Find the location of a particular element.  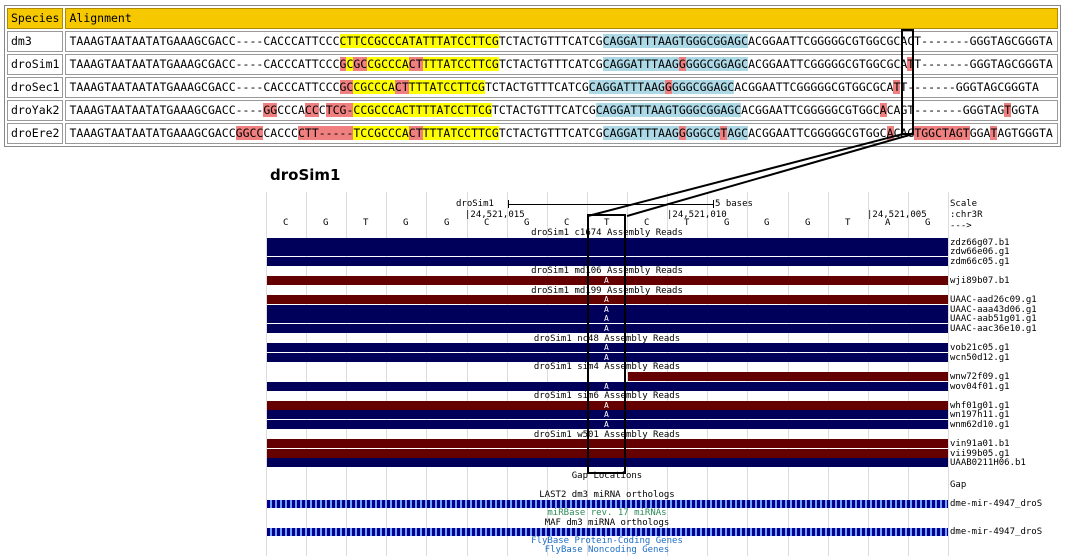

scale-bar-right-tick is located at coordinates (713, 204).